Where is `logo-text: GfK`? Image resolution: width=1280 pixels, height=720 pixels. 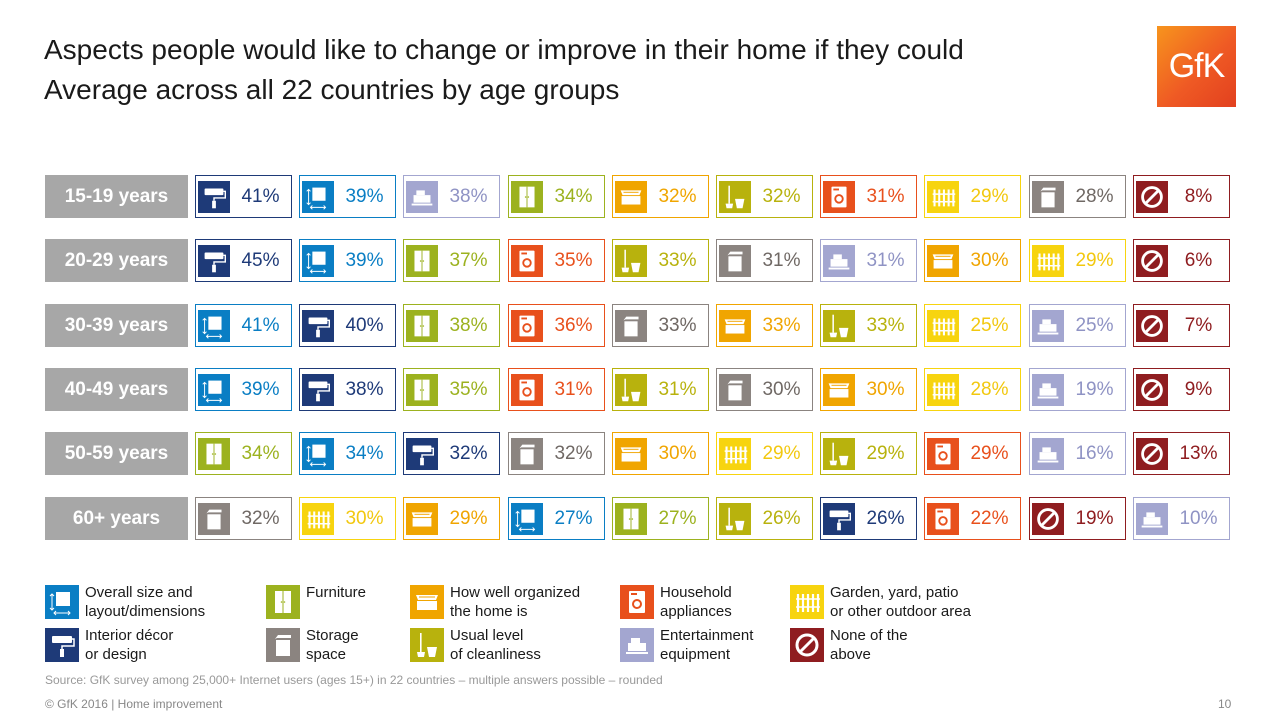 logo-text: GfK is located at coordinates (1197, 66).